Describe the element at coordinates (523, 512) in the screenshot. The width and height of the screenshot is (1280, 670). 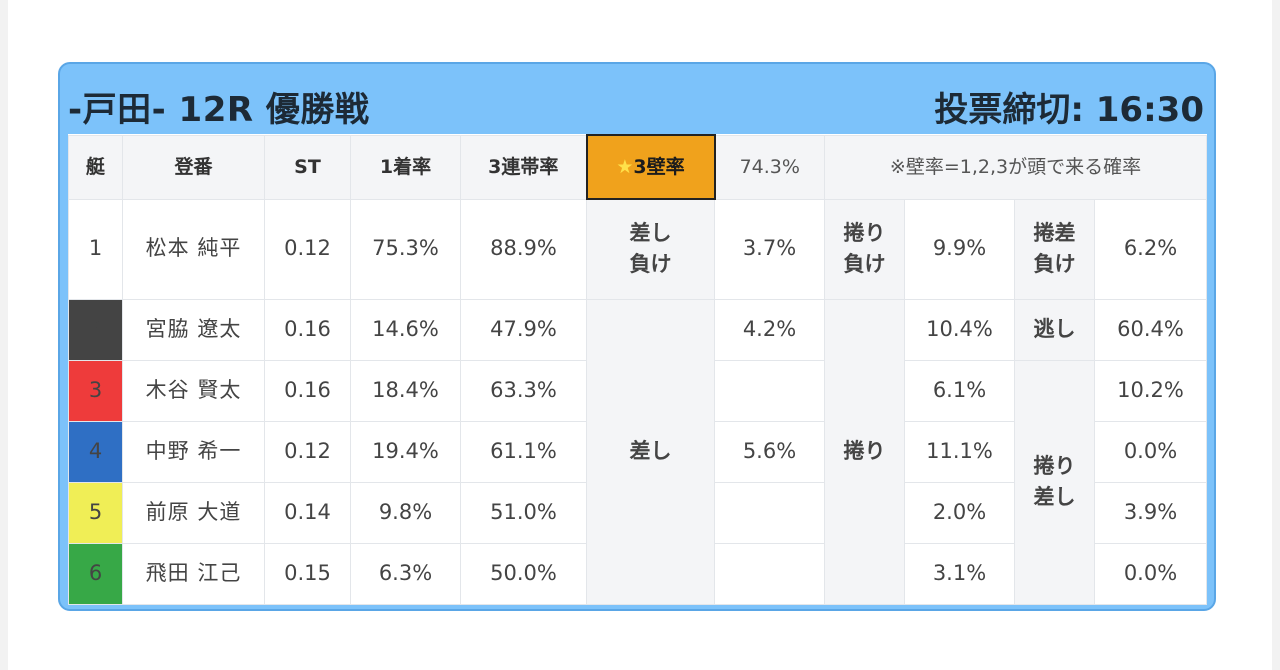
I see `trifecta-rate: 51.0%` at that location.